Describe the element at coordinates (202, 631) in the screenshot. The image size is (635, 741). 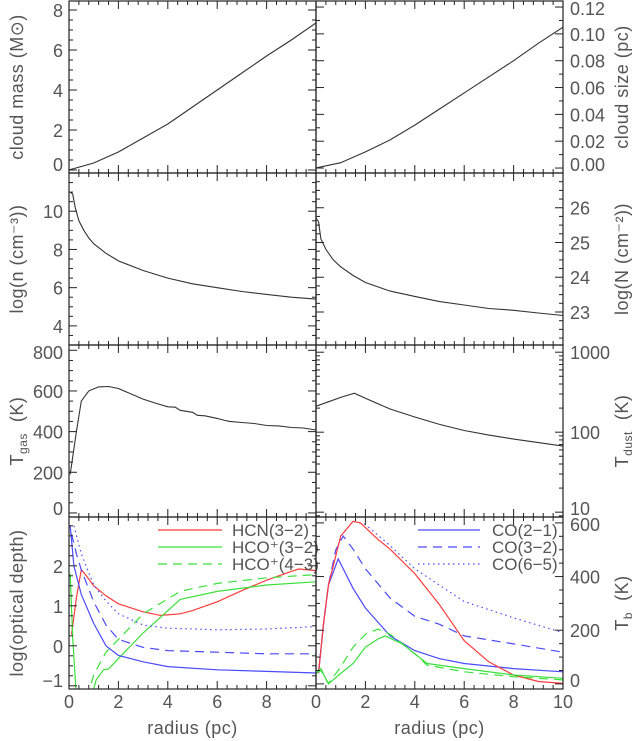
I see `series-line-hco43` at that location.